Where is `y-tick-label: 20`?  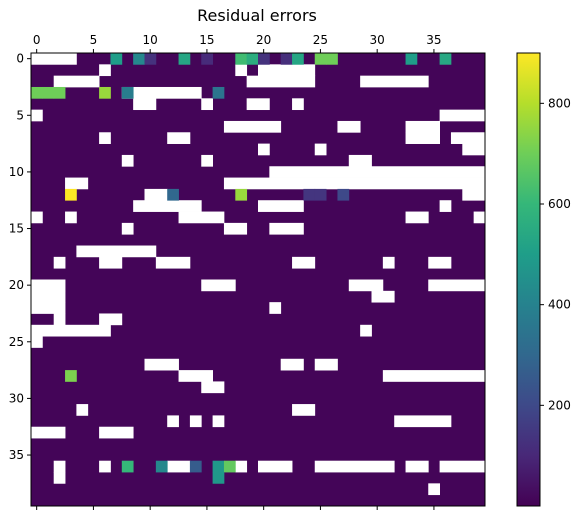
y-tick-label: 20 is located at coordinates (16, 285).